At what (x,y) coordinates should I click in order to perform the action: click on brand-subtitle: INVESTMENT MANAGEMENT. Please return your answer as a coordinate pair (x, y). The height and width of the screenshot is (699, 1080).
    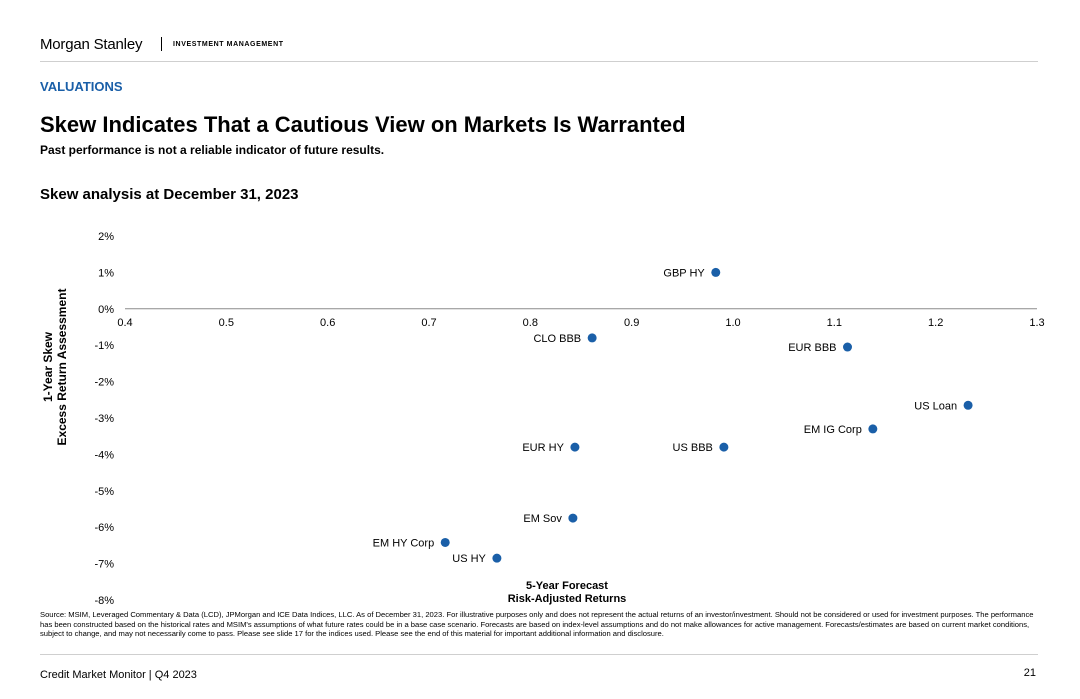
    Looking at the image, I should click on (228, 44).